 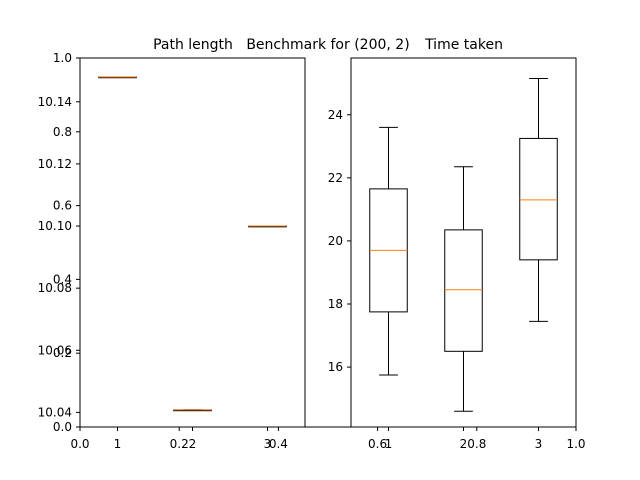 What do you see at coordinates (62, 206) in the screenshot?
I see `overlay-y-tick-label: 0.6` at bounding box center [62, 206].